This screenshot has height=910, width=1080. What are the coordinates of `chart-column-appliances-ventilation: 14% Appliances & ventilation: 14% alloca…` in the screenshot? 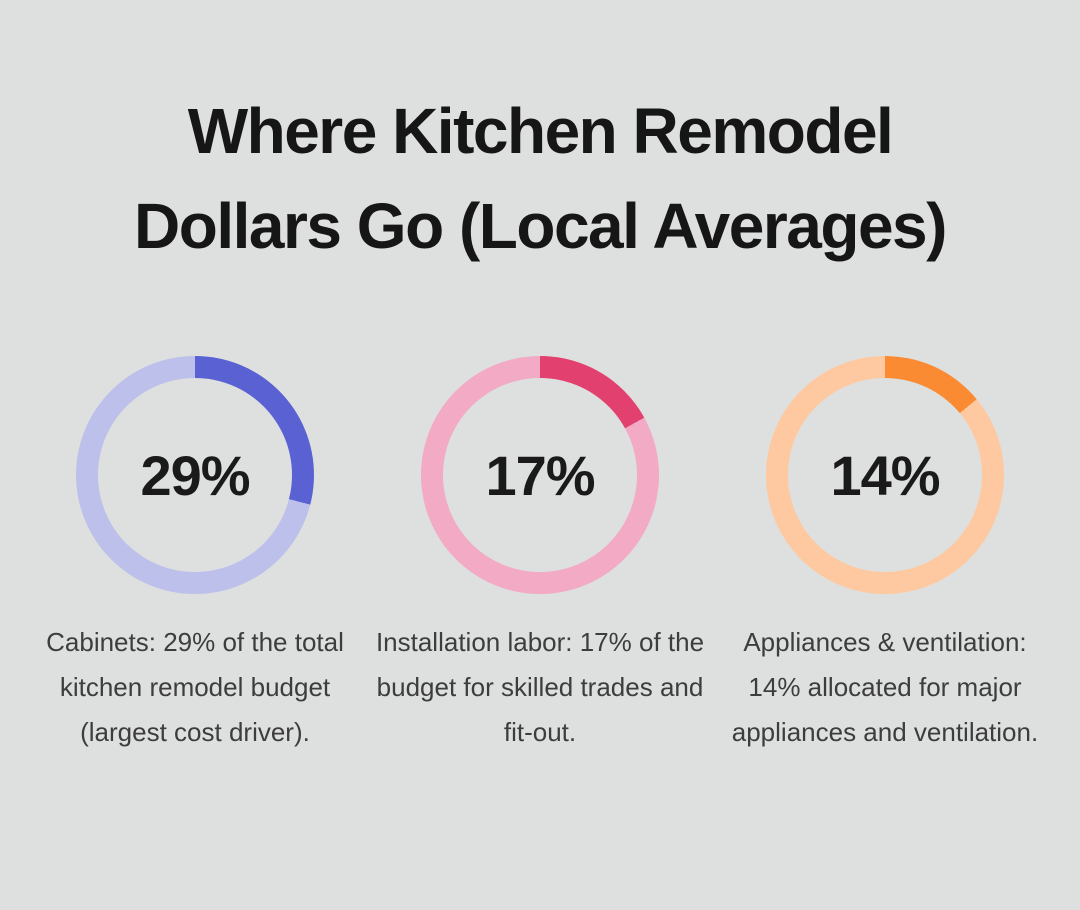 It's located at (885, 555).